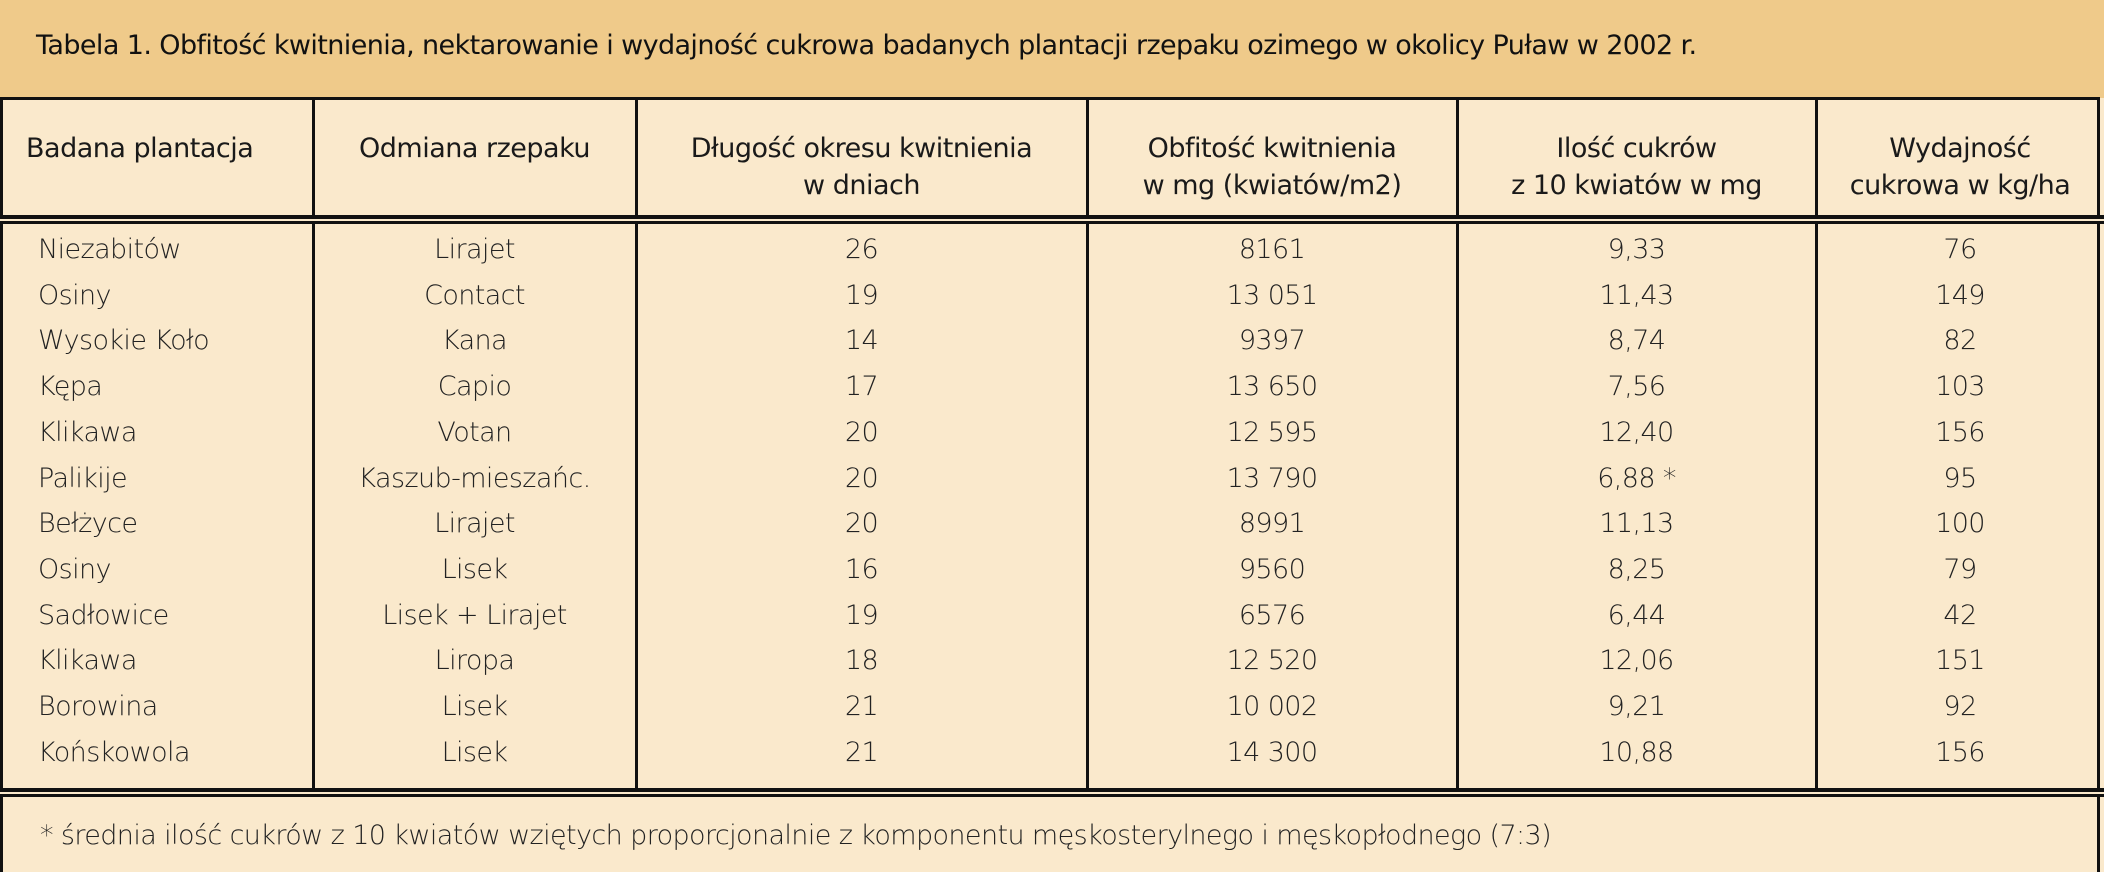 Image resolution: width=2104 pixels, height=872 pixels. I want to click on header-line-1: Ilość cukrów, so click(1636, 148).